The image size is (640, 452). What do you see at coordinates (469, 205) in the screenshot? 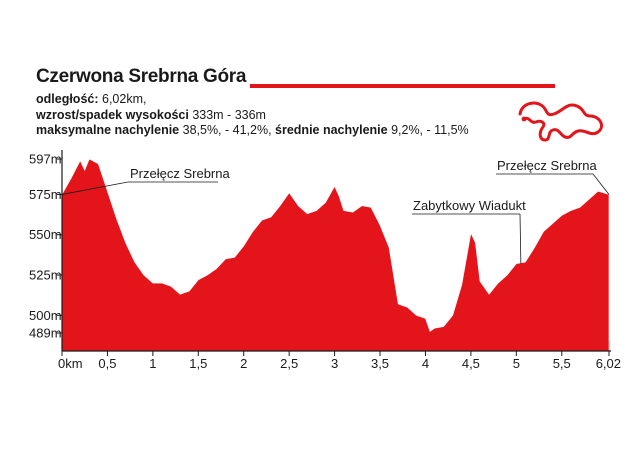
I see `annotation-label-1: Zabytkowy Wiadukt` at bounding box center [469, 205].